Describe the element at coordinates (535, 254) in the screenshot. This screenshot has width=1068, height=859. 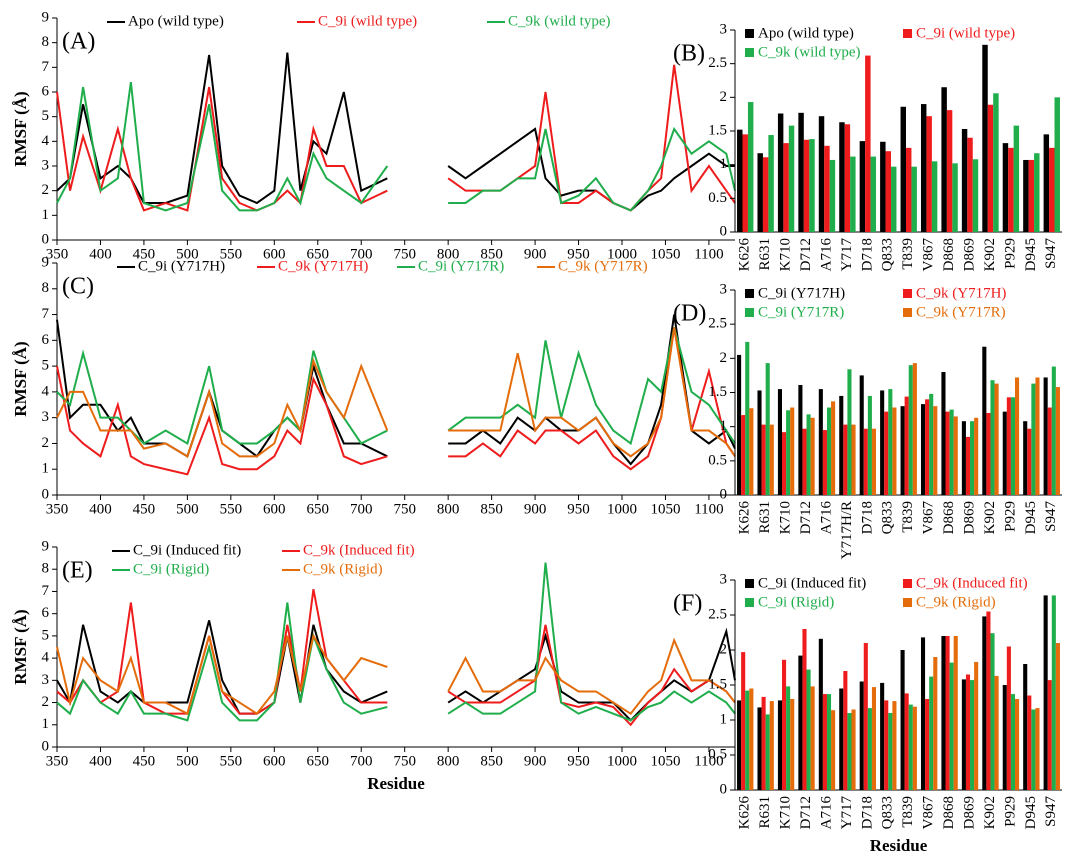
I see `x-tick-label: 900` at that location.